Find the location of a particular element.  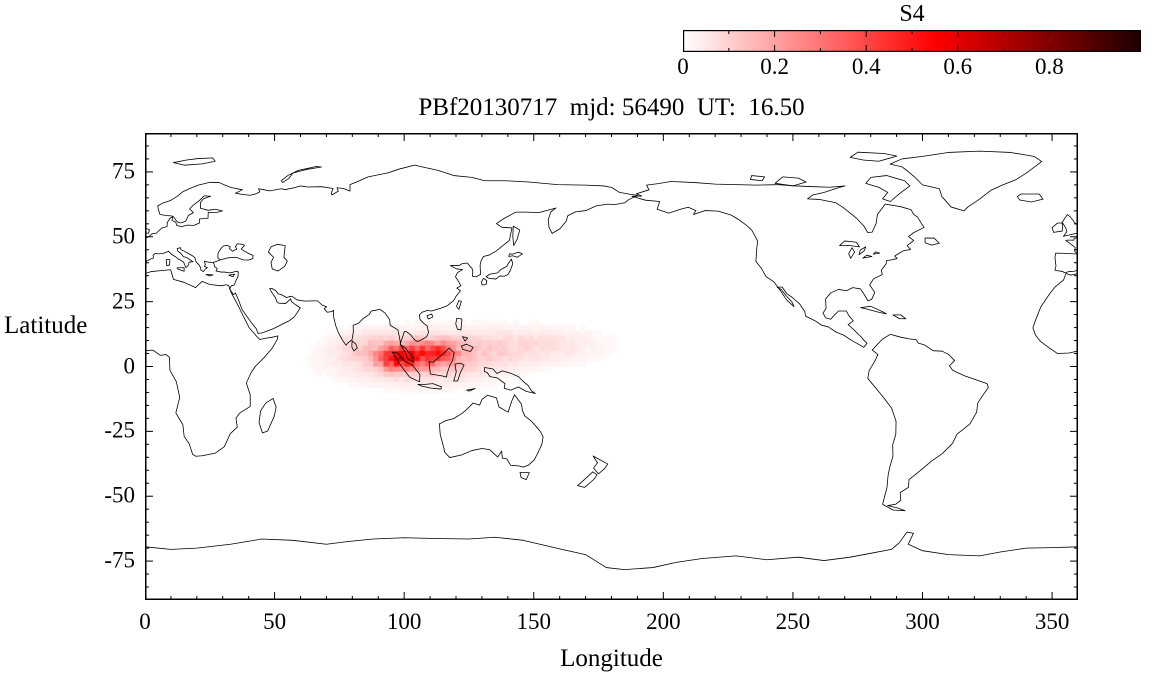

colorbar-gradient is located at coordinates (912, 41).